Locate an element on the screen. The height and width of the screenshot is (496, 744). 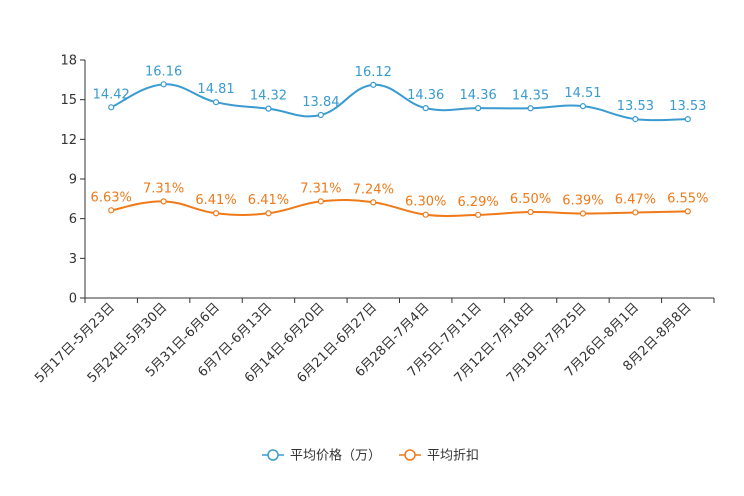
data-label: 7.24% is located at coordinates (373, 189).